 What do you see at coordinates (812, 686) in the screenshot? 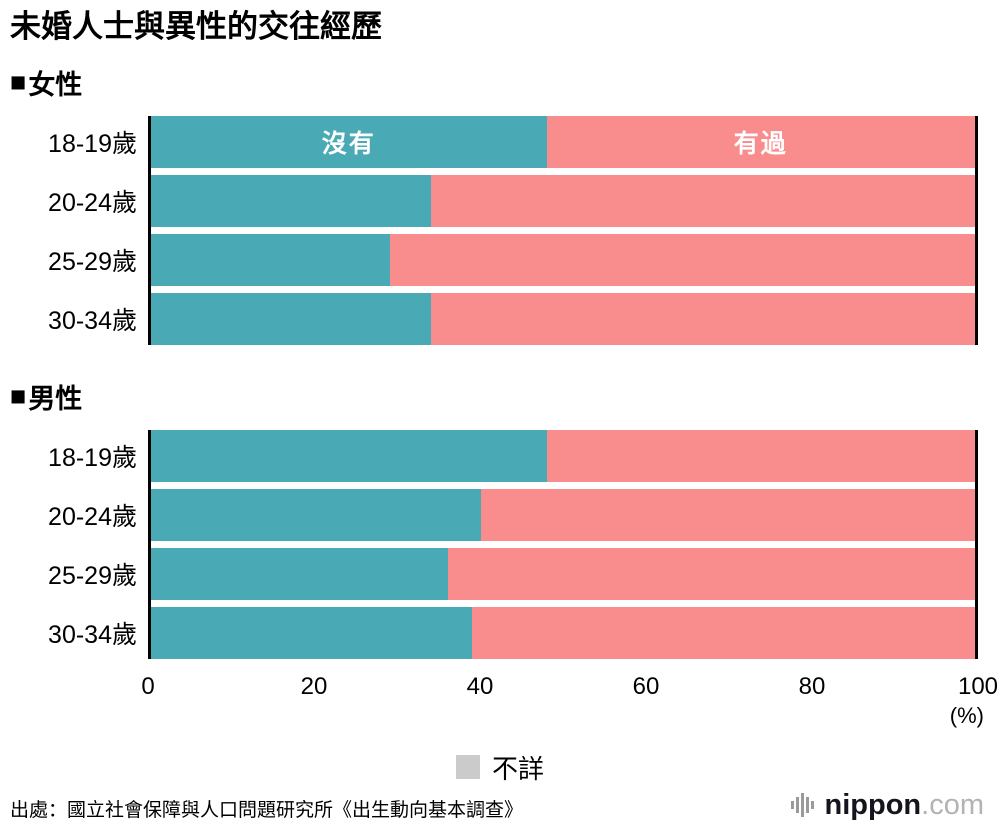
I see `axis-tick: 80` at bounding box center [812, 686].